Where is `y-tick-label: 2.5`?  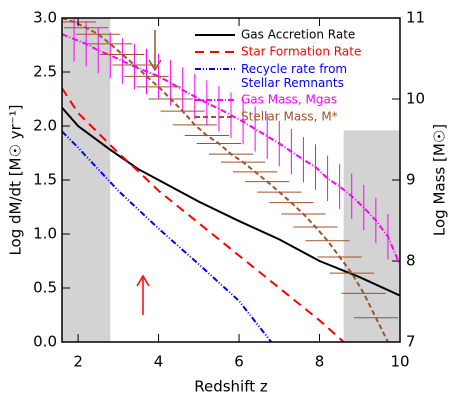 y-tick-label: 2.5 is located at coordinates (45, 72).